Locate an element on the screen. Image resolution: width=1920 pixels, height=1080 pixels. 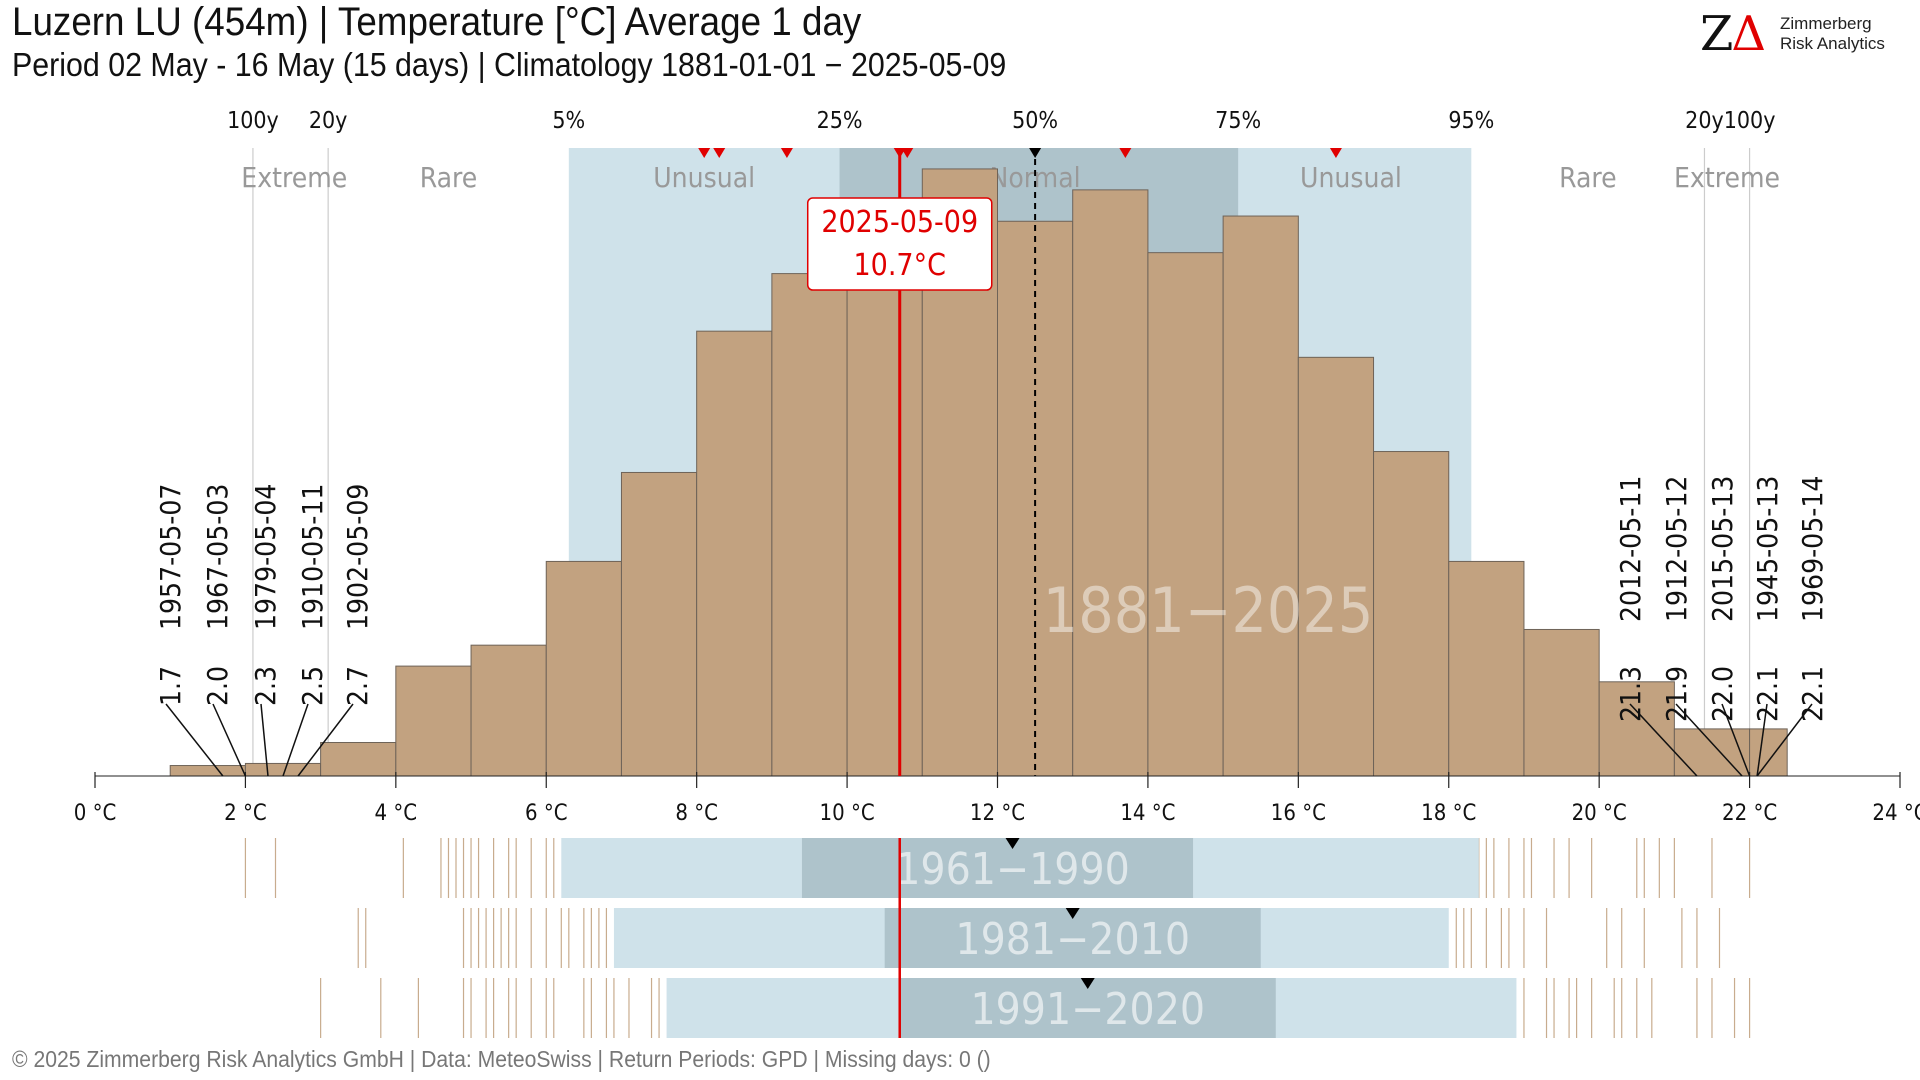
extreme-high-value: 22.0 is located at coordinates (1722, 694).